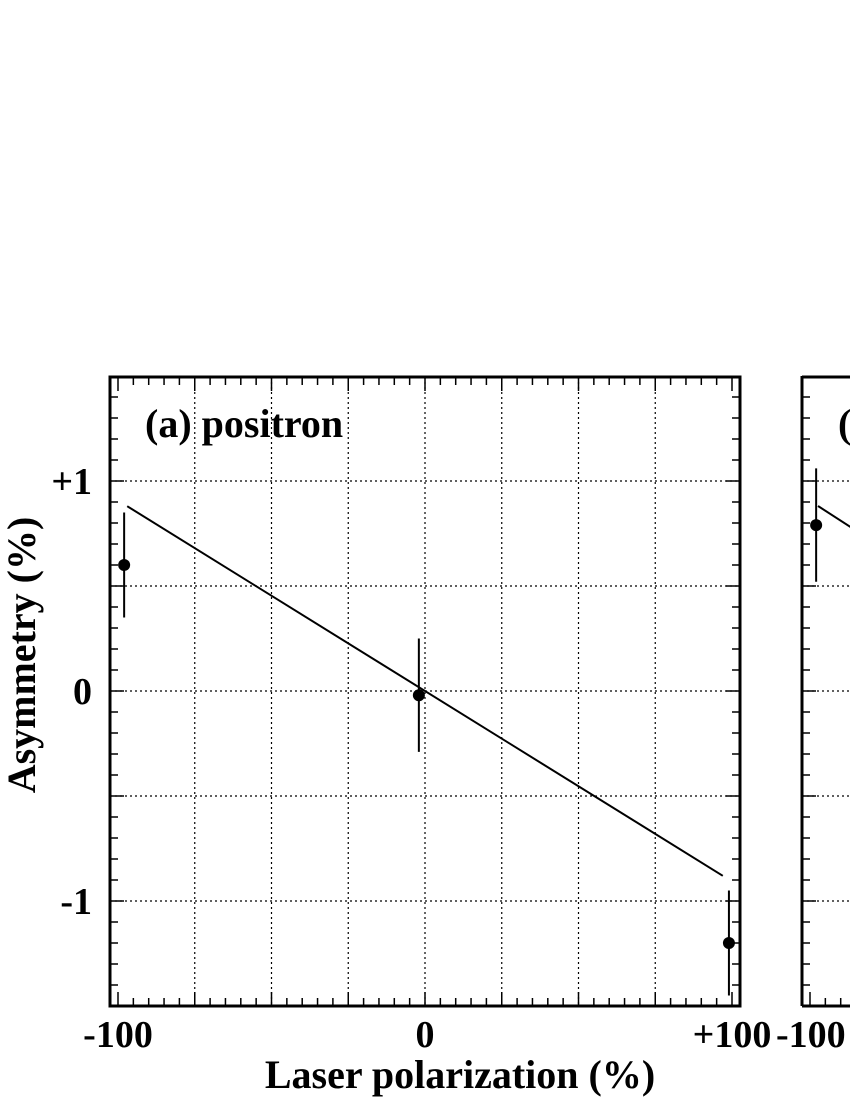  What do you see at coordinates (71, 482) in the screenshot?
I see `y-tick-label: +1` at bounding box center [71, 482].